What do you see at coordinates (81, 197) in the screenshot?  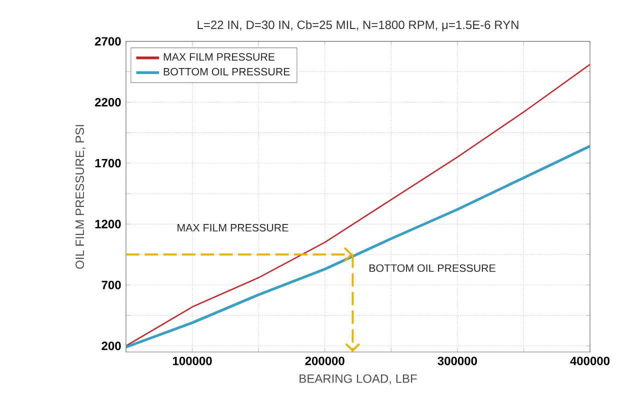 I see `y-axis-title: OIL FILM PRESSURE, PSI` at bounding box center [81, 197].